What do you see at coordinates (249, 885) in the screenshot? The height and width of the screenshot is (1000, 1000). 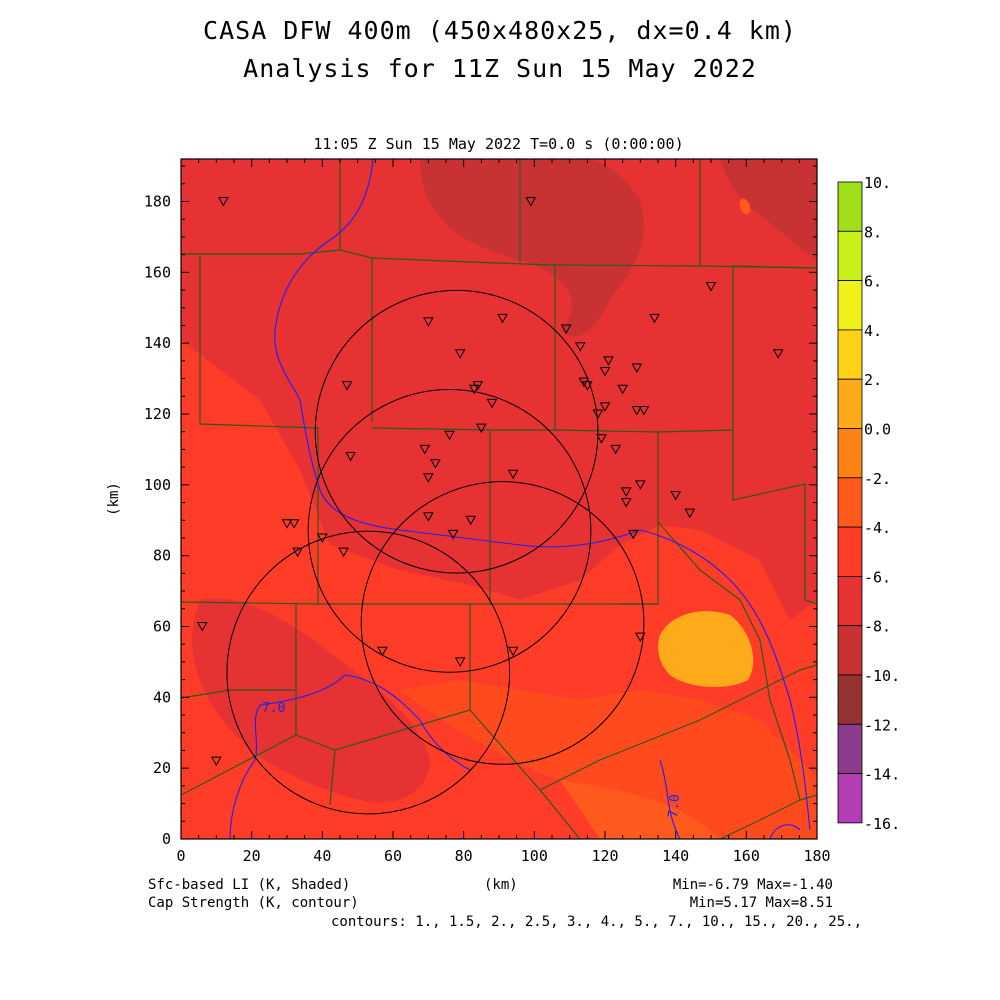 I see `shaded-field-label: Sfc-based LI (K, Shaded)` at bounding box center [249, 885].